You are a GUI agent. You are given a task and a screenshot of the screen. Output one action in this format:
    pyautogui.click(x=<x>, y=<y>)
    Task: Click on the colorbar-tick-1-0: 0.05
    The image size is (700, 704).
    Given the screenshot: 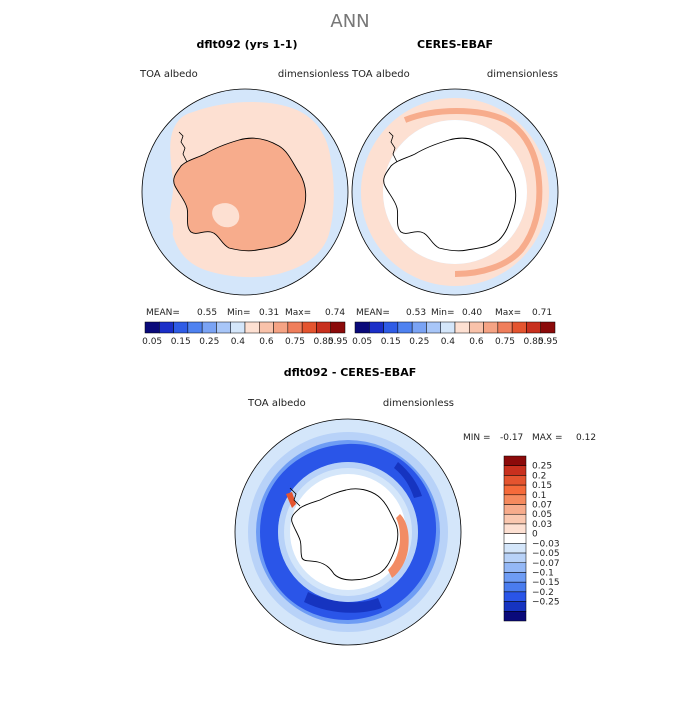 What is the action you would take?
    pyautogui.click(x=362, y=342)
    